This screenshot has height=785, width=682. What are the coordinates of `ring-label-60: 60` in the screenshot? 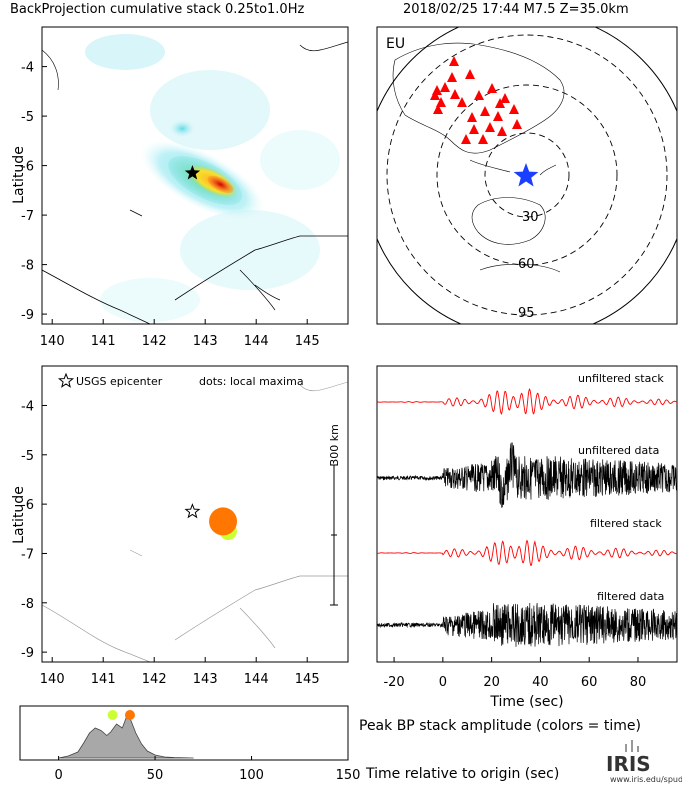 It's located at (526, 264).